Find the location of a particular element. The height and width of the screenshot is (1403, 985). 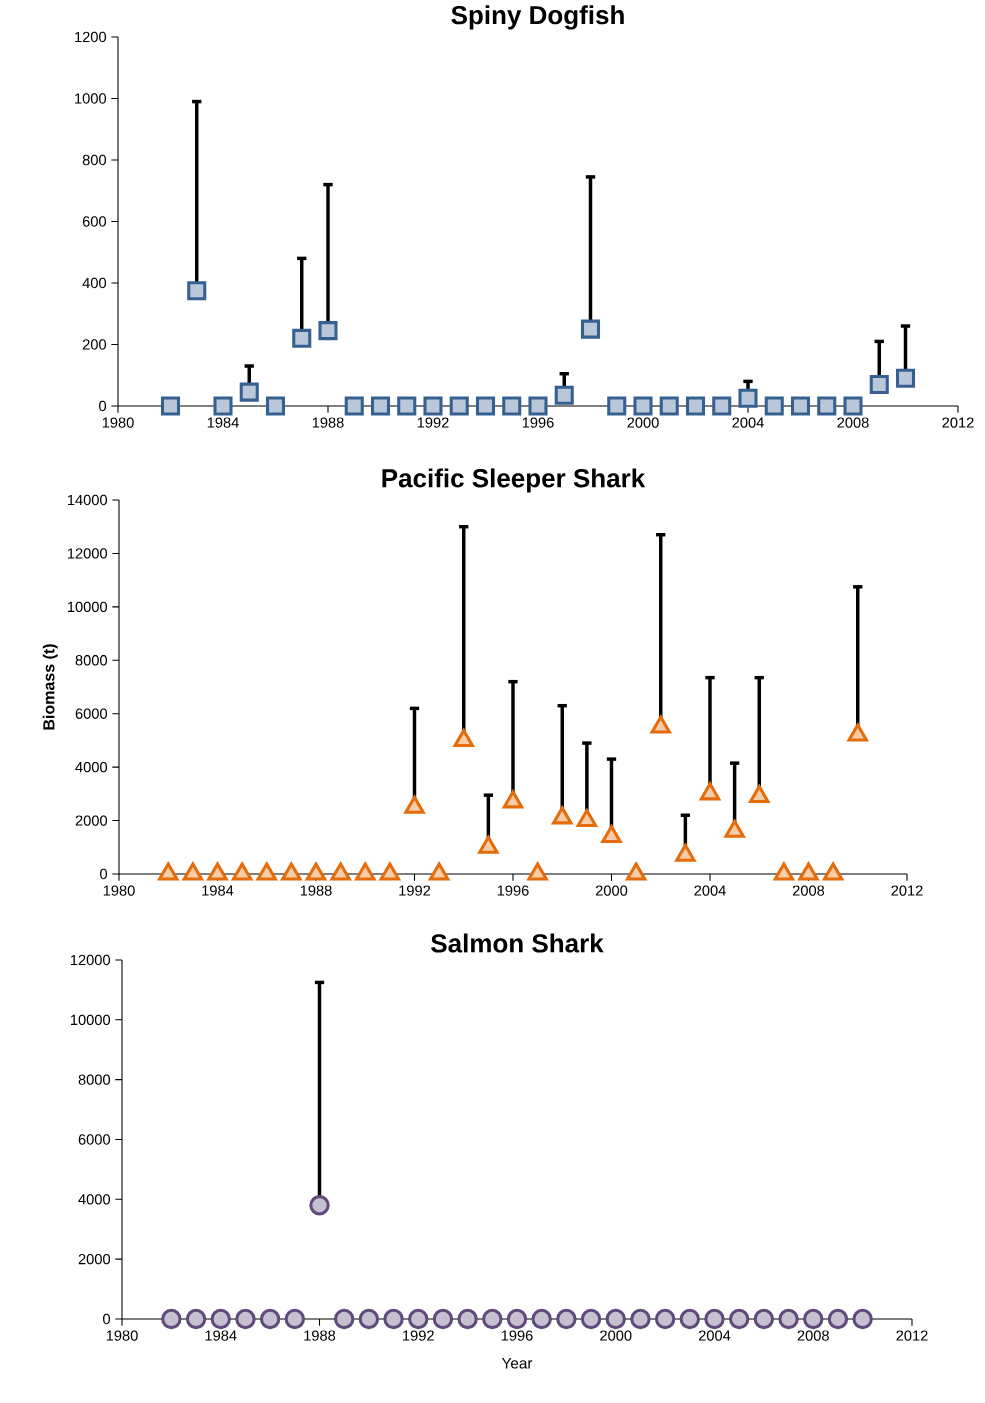

y-tick-label: 600 is located at coordinates (94, 221).